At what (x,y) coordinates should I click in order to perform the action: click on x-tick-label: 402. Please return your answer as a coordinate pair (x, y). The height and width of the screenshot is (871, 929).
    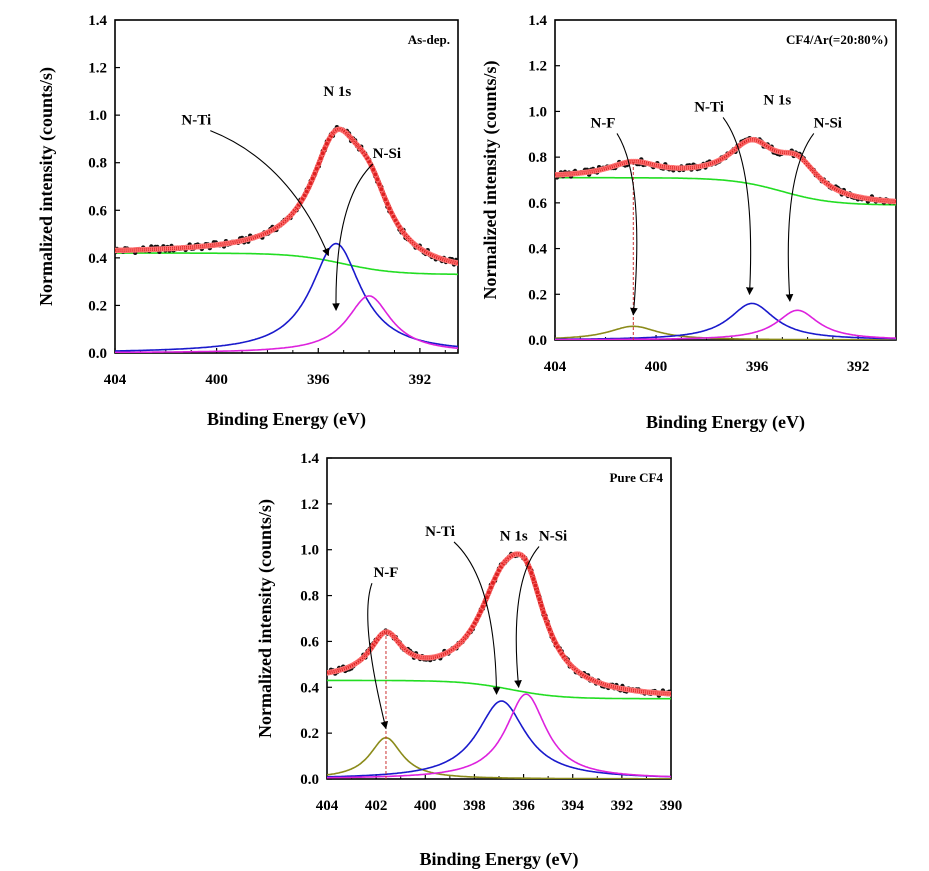
    Looking at the image, I should click on (376, 806).